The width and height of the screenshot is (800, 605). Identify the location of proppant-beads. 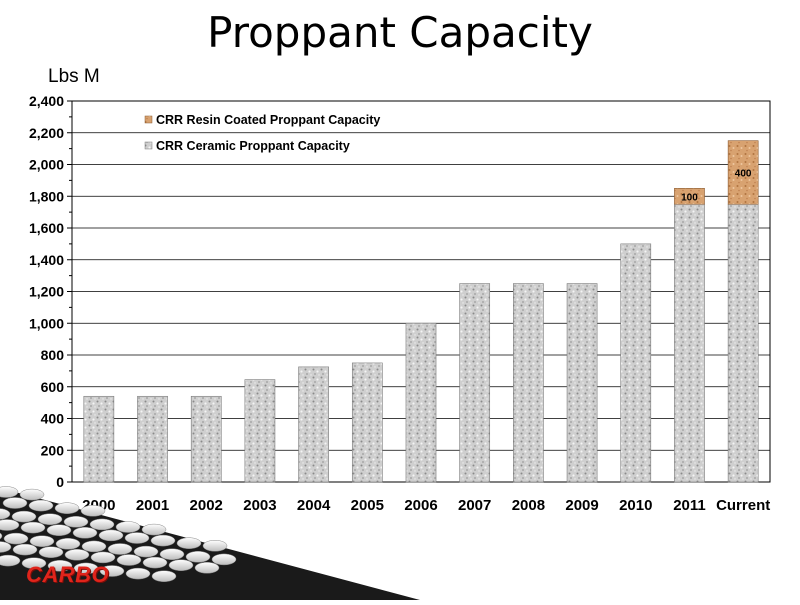
(118, 534).